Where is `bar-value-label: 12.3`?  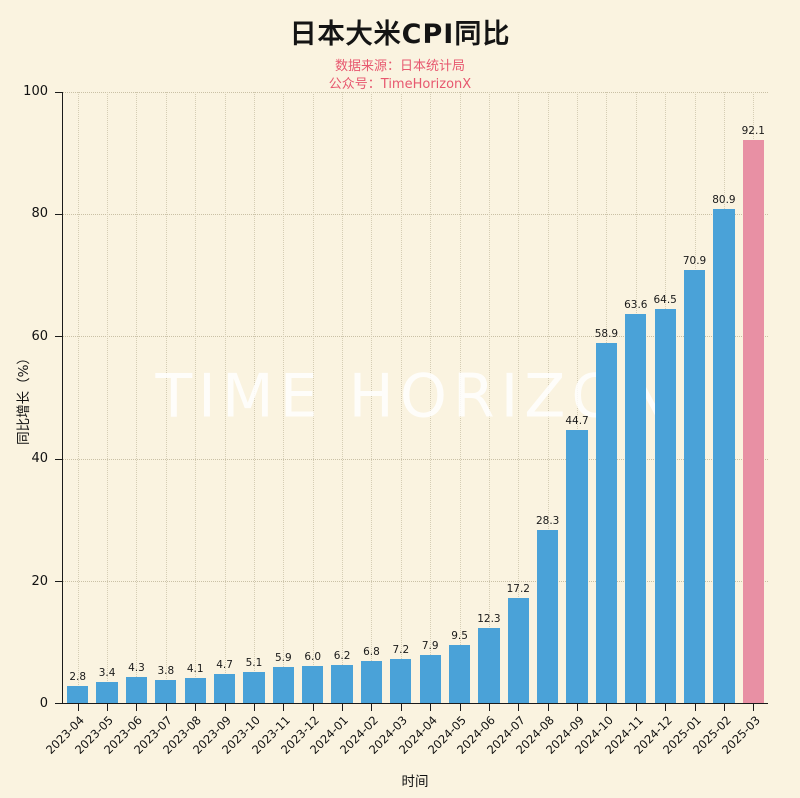 bar-value-label: 12.3 is located at coordinates (489, 618).